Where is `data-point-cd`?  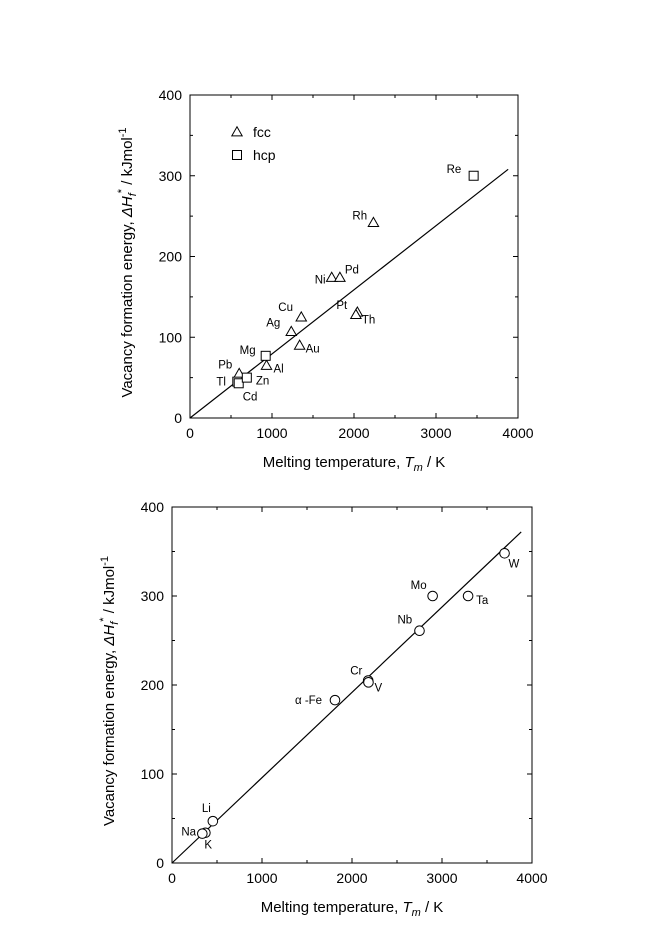
data-point-cd is located at coordinates (238, 383).